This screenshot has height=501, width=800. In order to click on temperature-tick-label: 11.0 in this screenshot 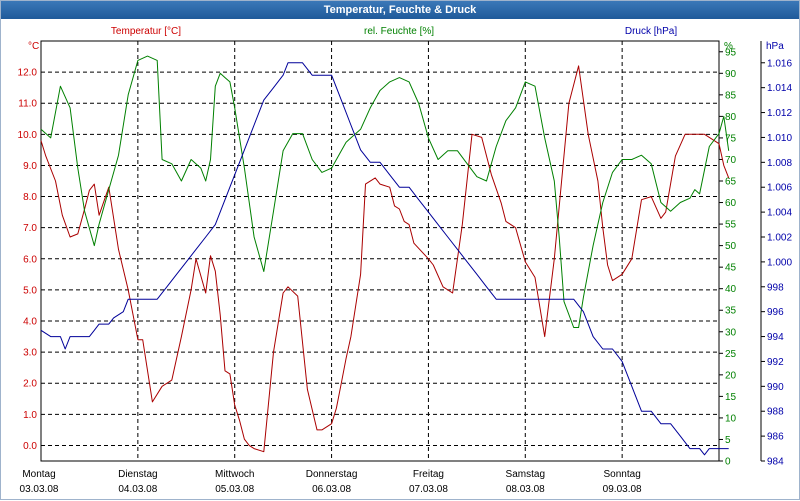, I will do `click(27, 104)`.